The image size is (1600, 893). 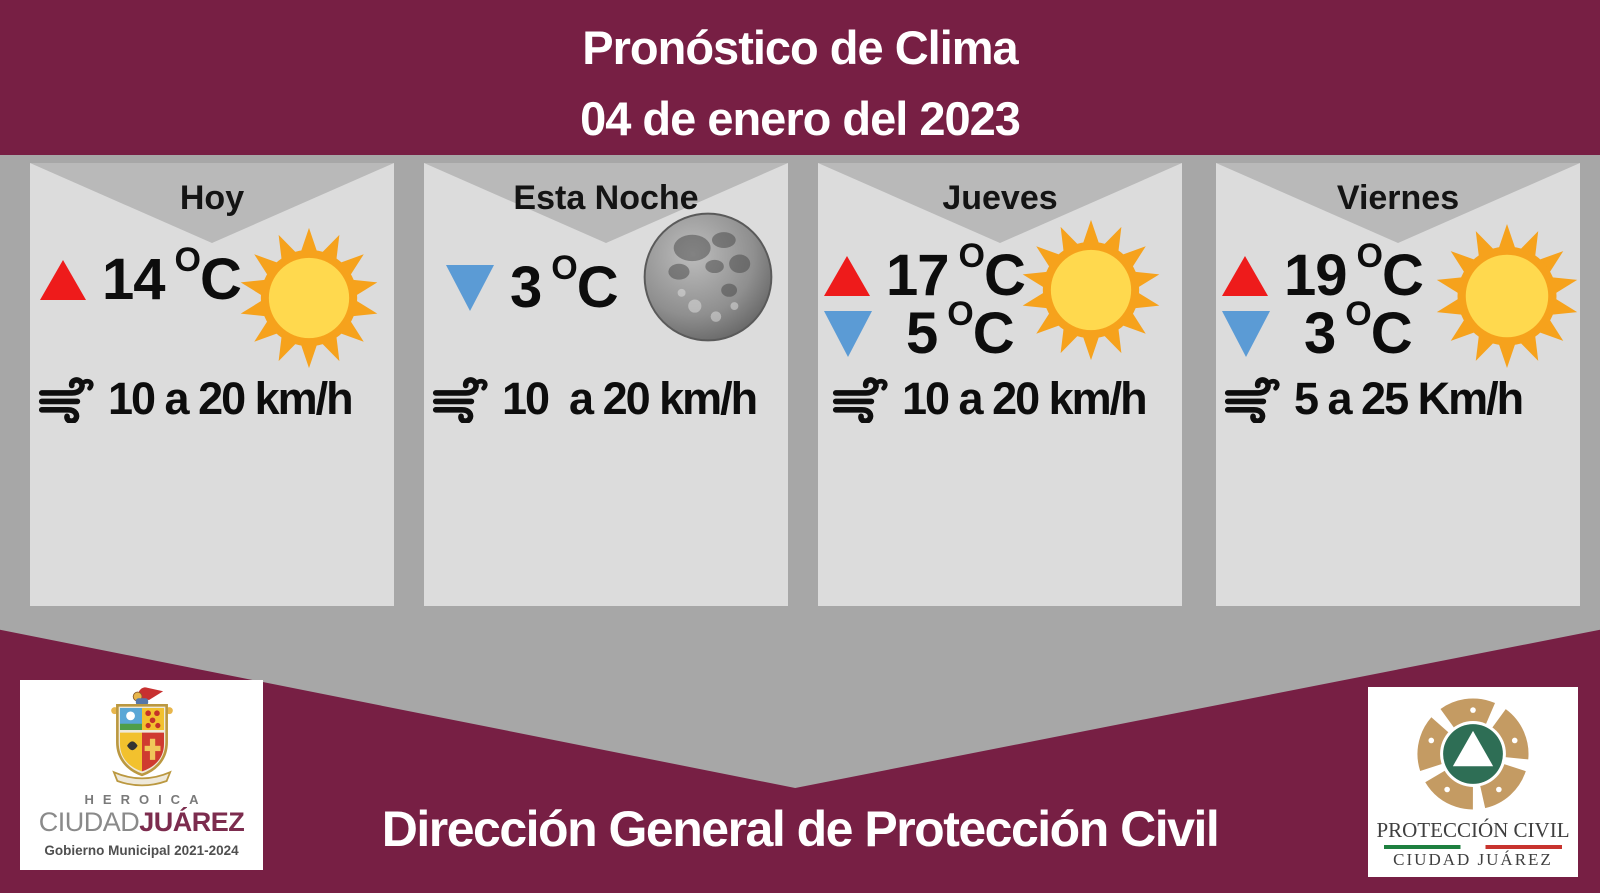 I want to click on forecast-card-hoy: Hoy 14 O C 10 a 20 km/h, so click(x=212, y=384).